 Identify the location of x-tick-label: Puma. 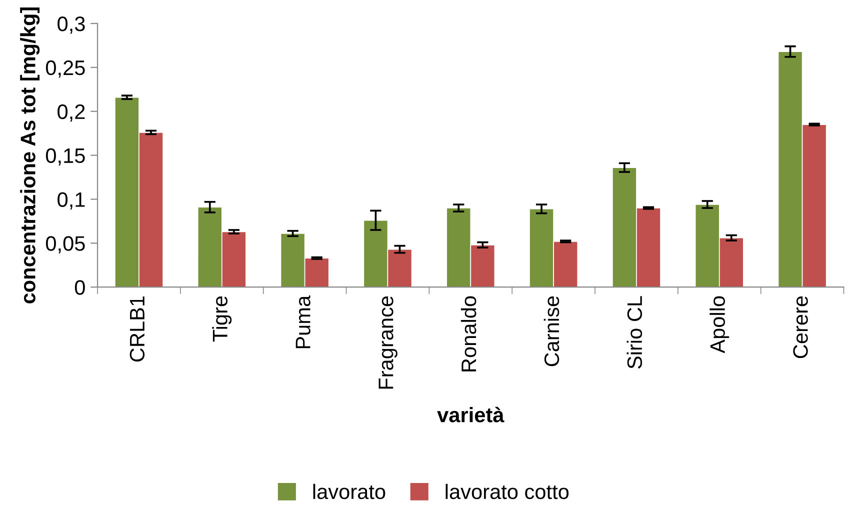
(303, 321).